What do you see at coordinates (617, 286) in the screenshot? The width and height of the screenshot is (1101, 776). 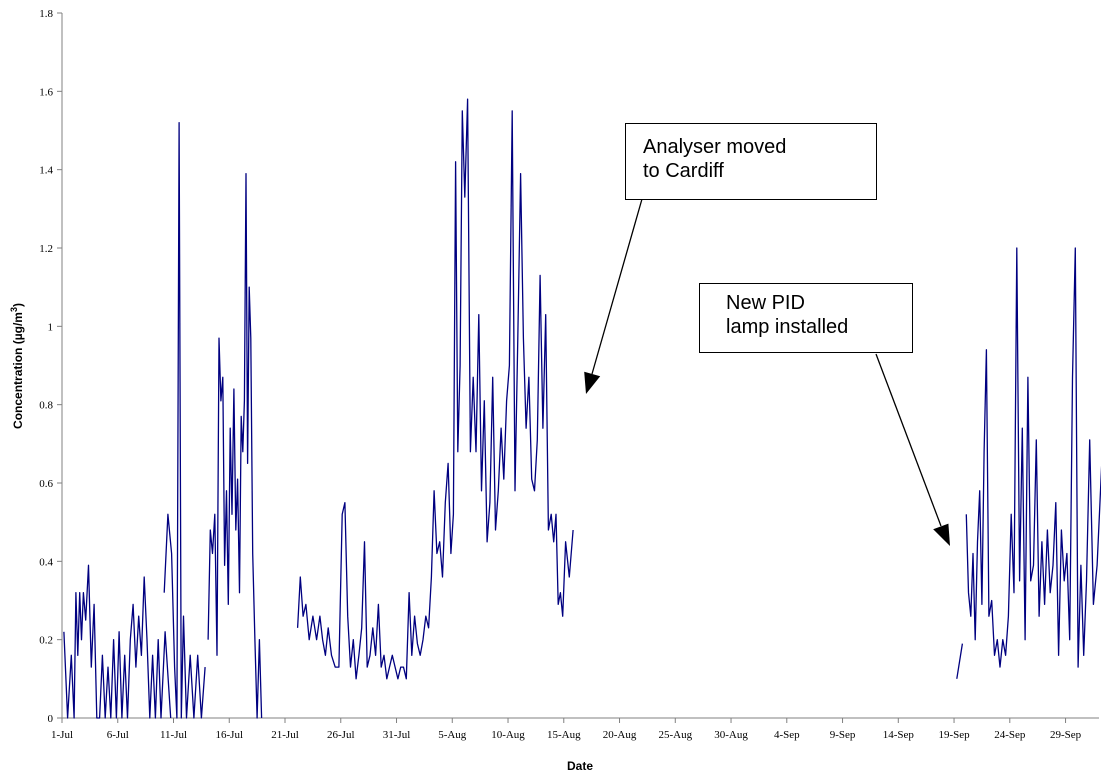 I see `annotation-arrow-cardiff` at bounding box center [617, 286].